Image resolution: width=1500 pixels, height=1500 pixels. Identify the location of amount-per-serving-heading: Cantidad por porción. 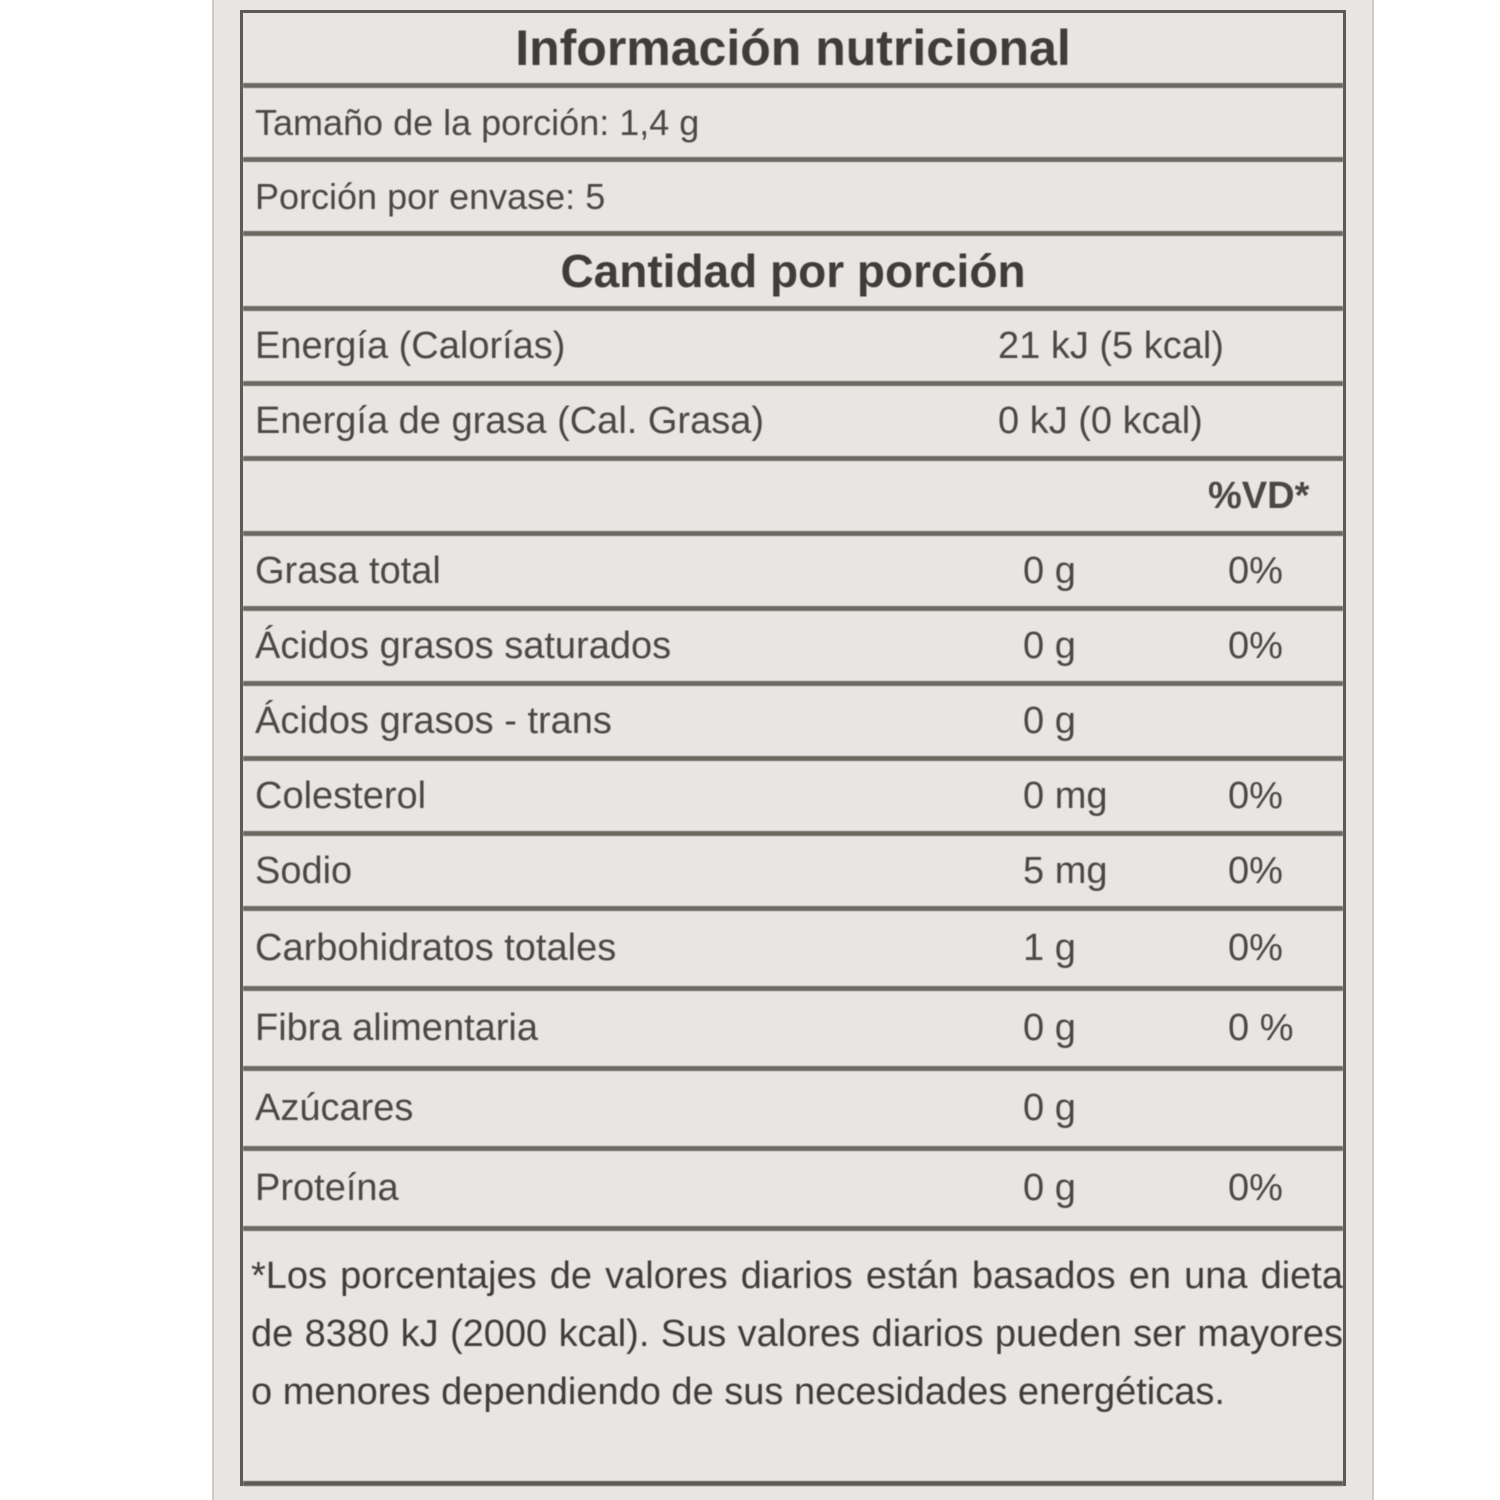
(793, 273).